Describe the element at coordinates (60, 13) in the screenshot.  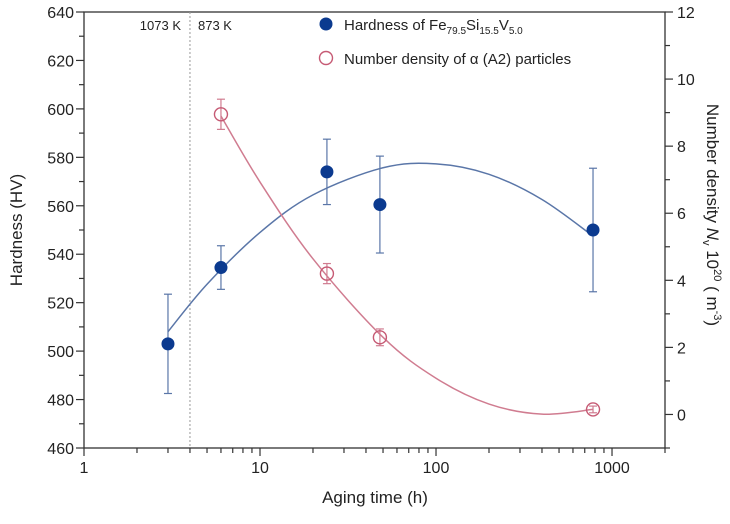
I see `y-tick-label: 640` at that location.